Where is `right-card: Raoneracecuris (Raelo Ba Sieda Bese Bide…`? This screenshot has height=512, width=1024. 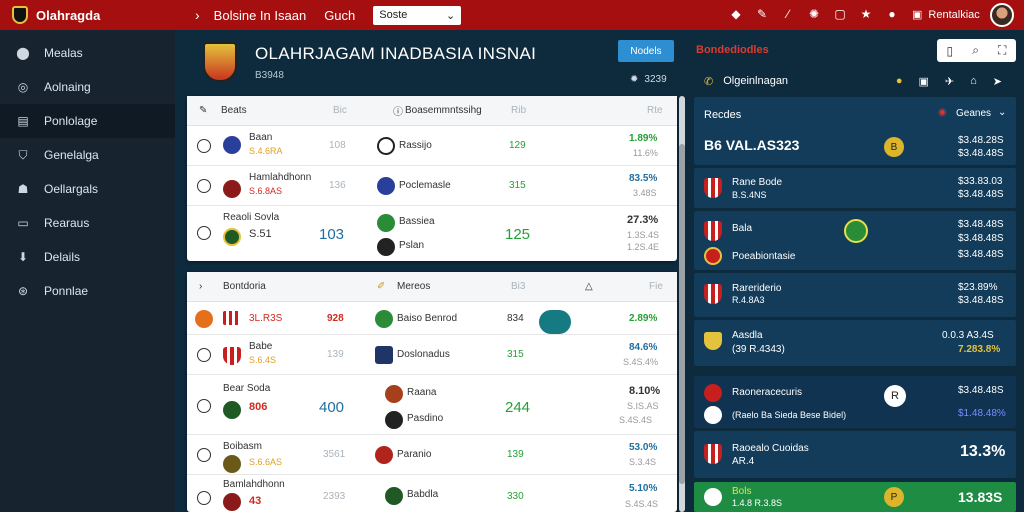 right-card: Raoneracecuris (Raelo Ba Sieda Bese Bide… is located at coordinates (855, 402).